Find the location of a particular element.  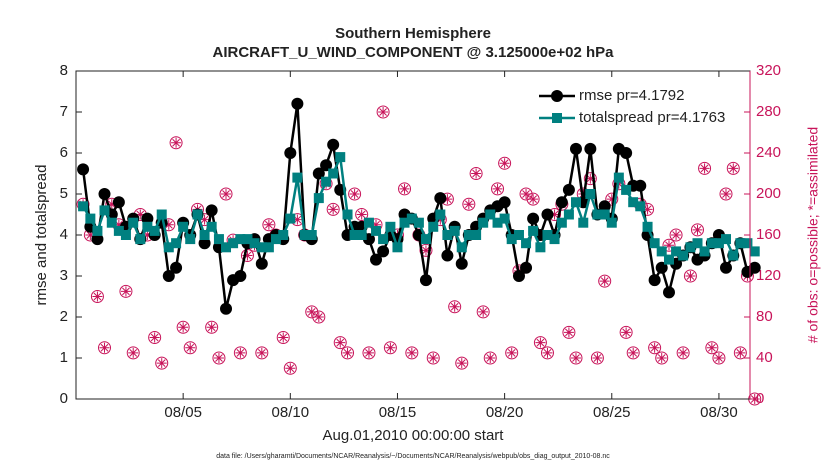

y-tick-label: 6 is located at coordinates (64, 152).